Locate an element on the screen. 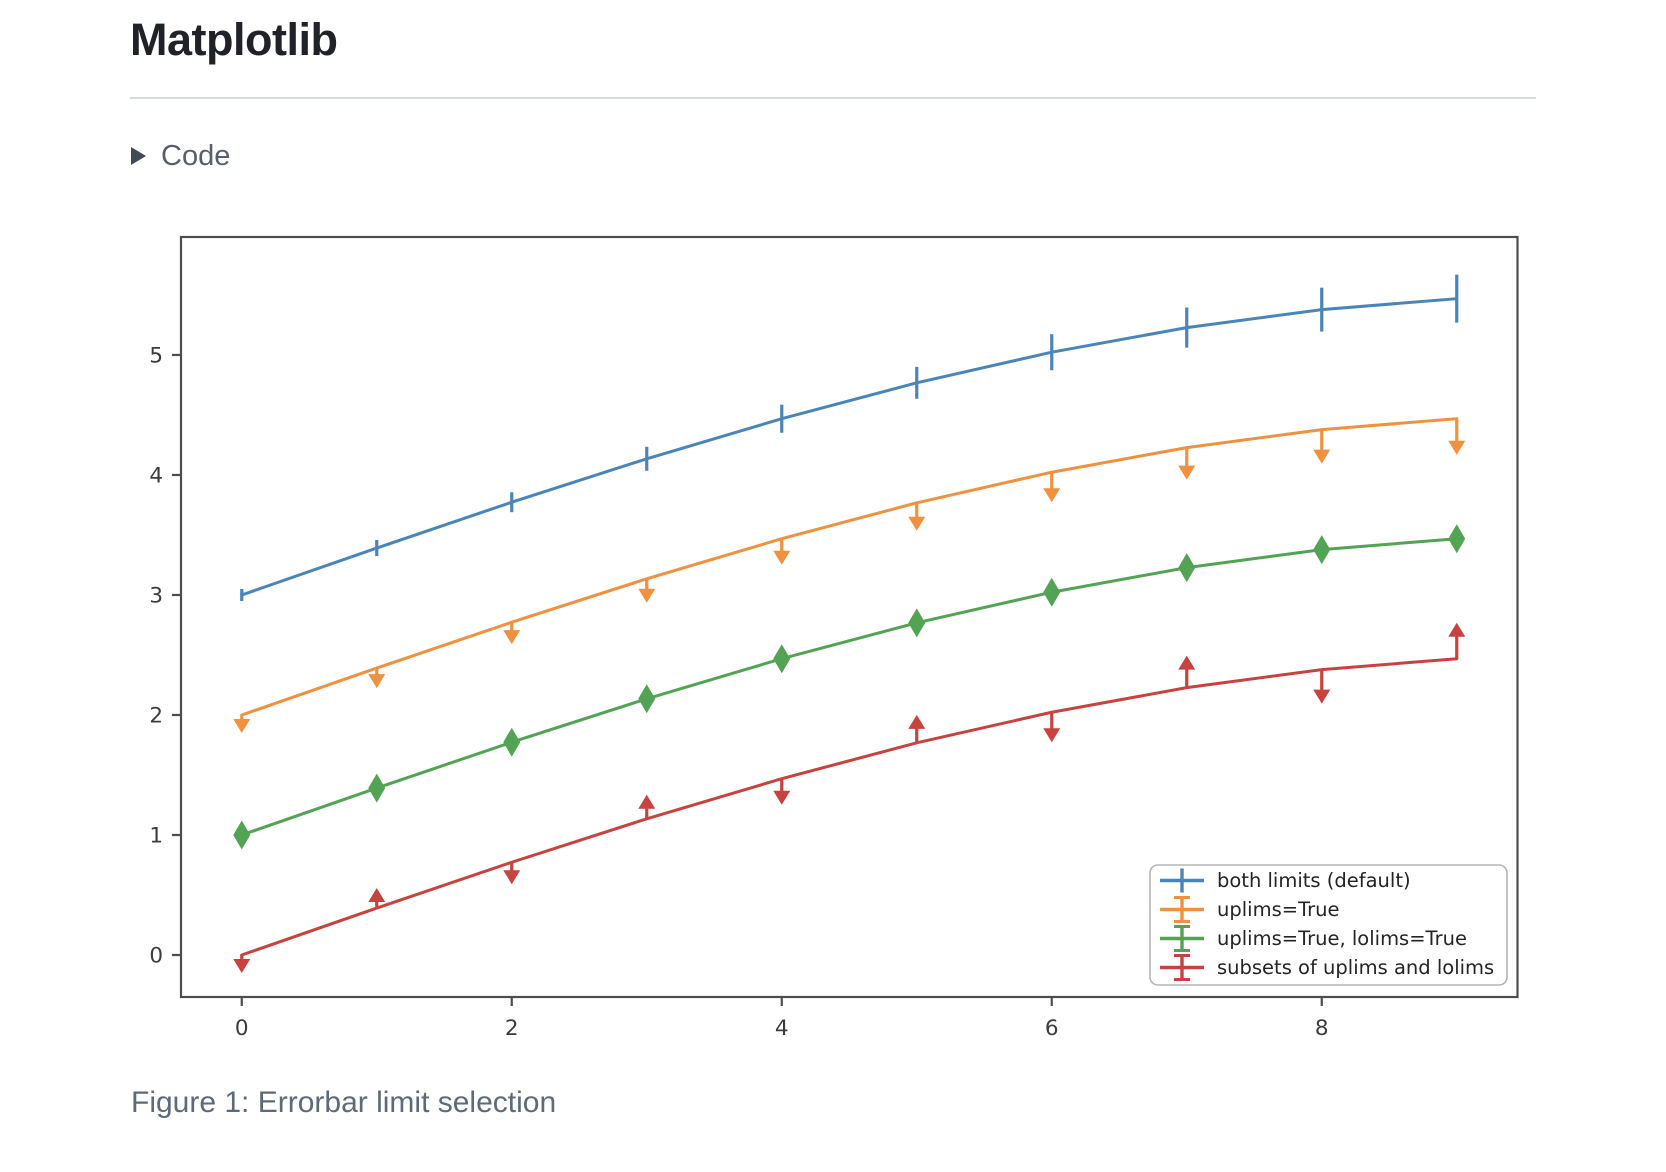 The width and height of the screenshot is (1666, 1172). x-tick-label: 4 is located at coordinates (782, 1028).